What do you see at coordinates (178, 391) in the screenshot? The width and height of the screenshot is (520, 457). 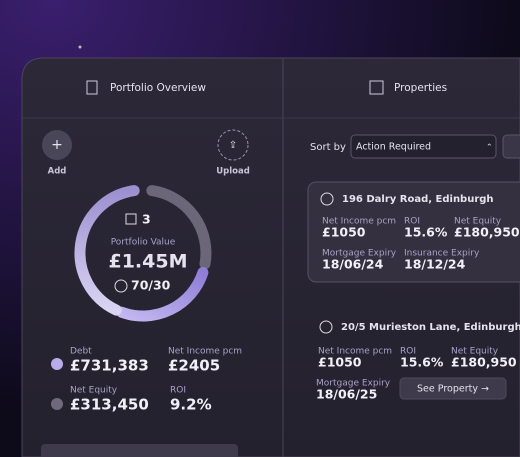 I see `stat-label: ROI` at bounding box center [178, 391].